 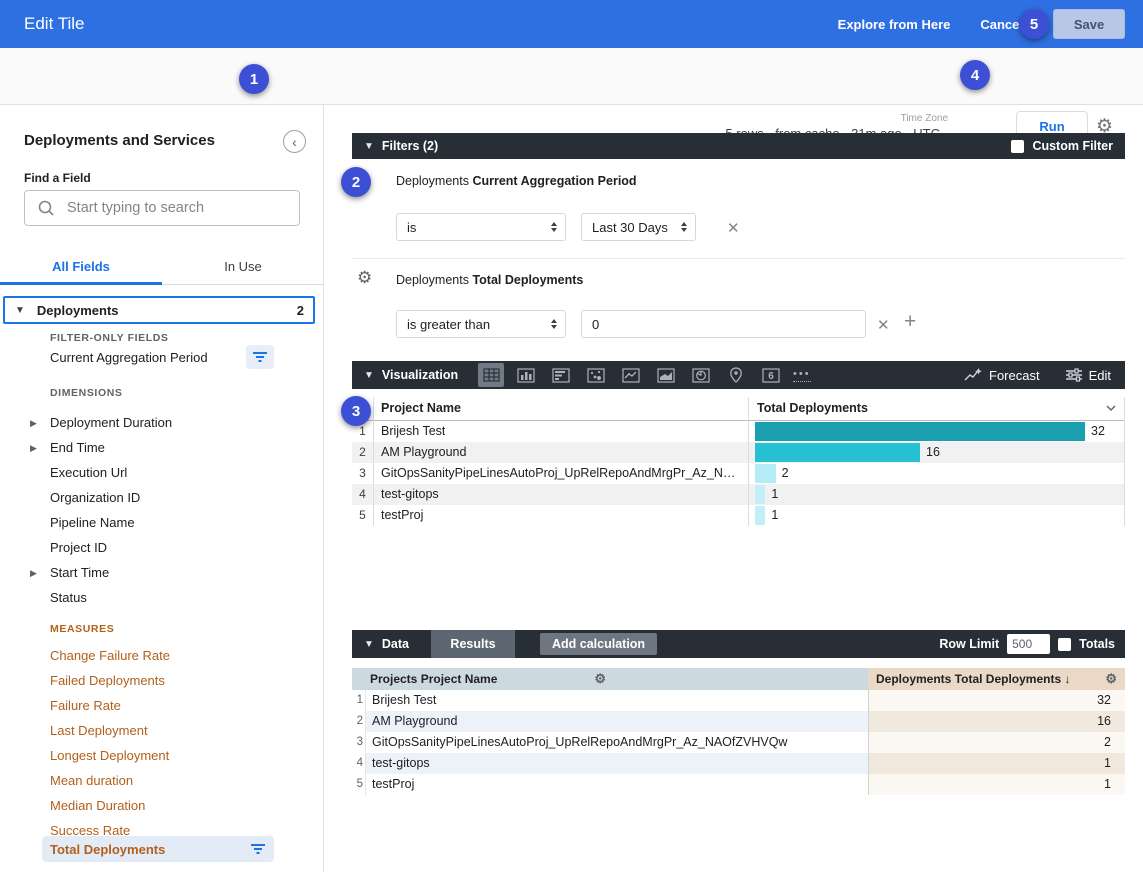 I want to click on edit-viz-button: Edit, so click(x=1088, y=375).